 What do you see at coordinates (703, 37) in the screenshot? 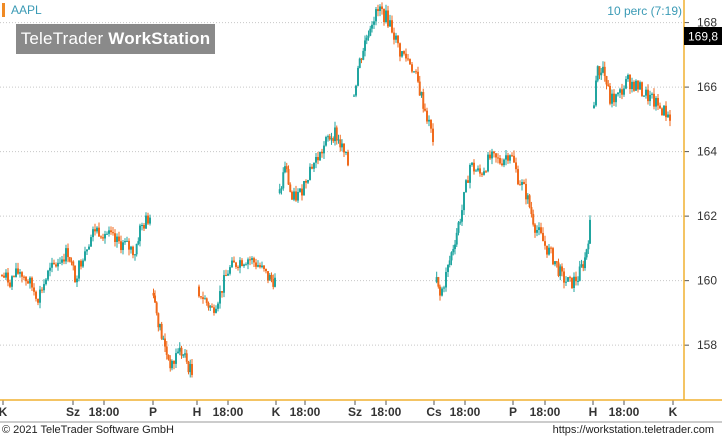
I see `last-price-label: 169,8` at bounding box center [703, 37].